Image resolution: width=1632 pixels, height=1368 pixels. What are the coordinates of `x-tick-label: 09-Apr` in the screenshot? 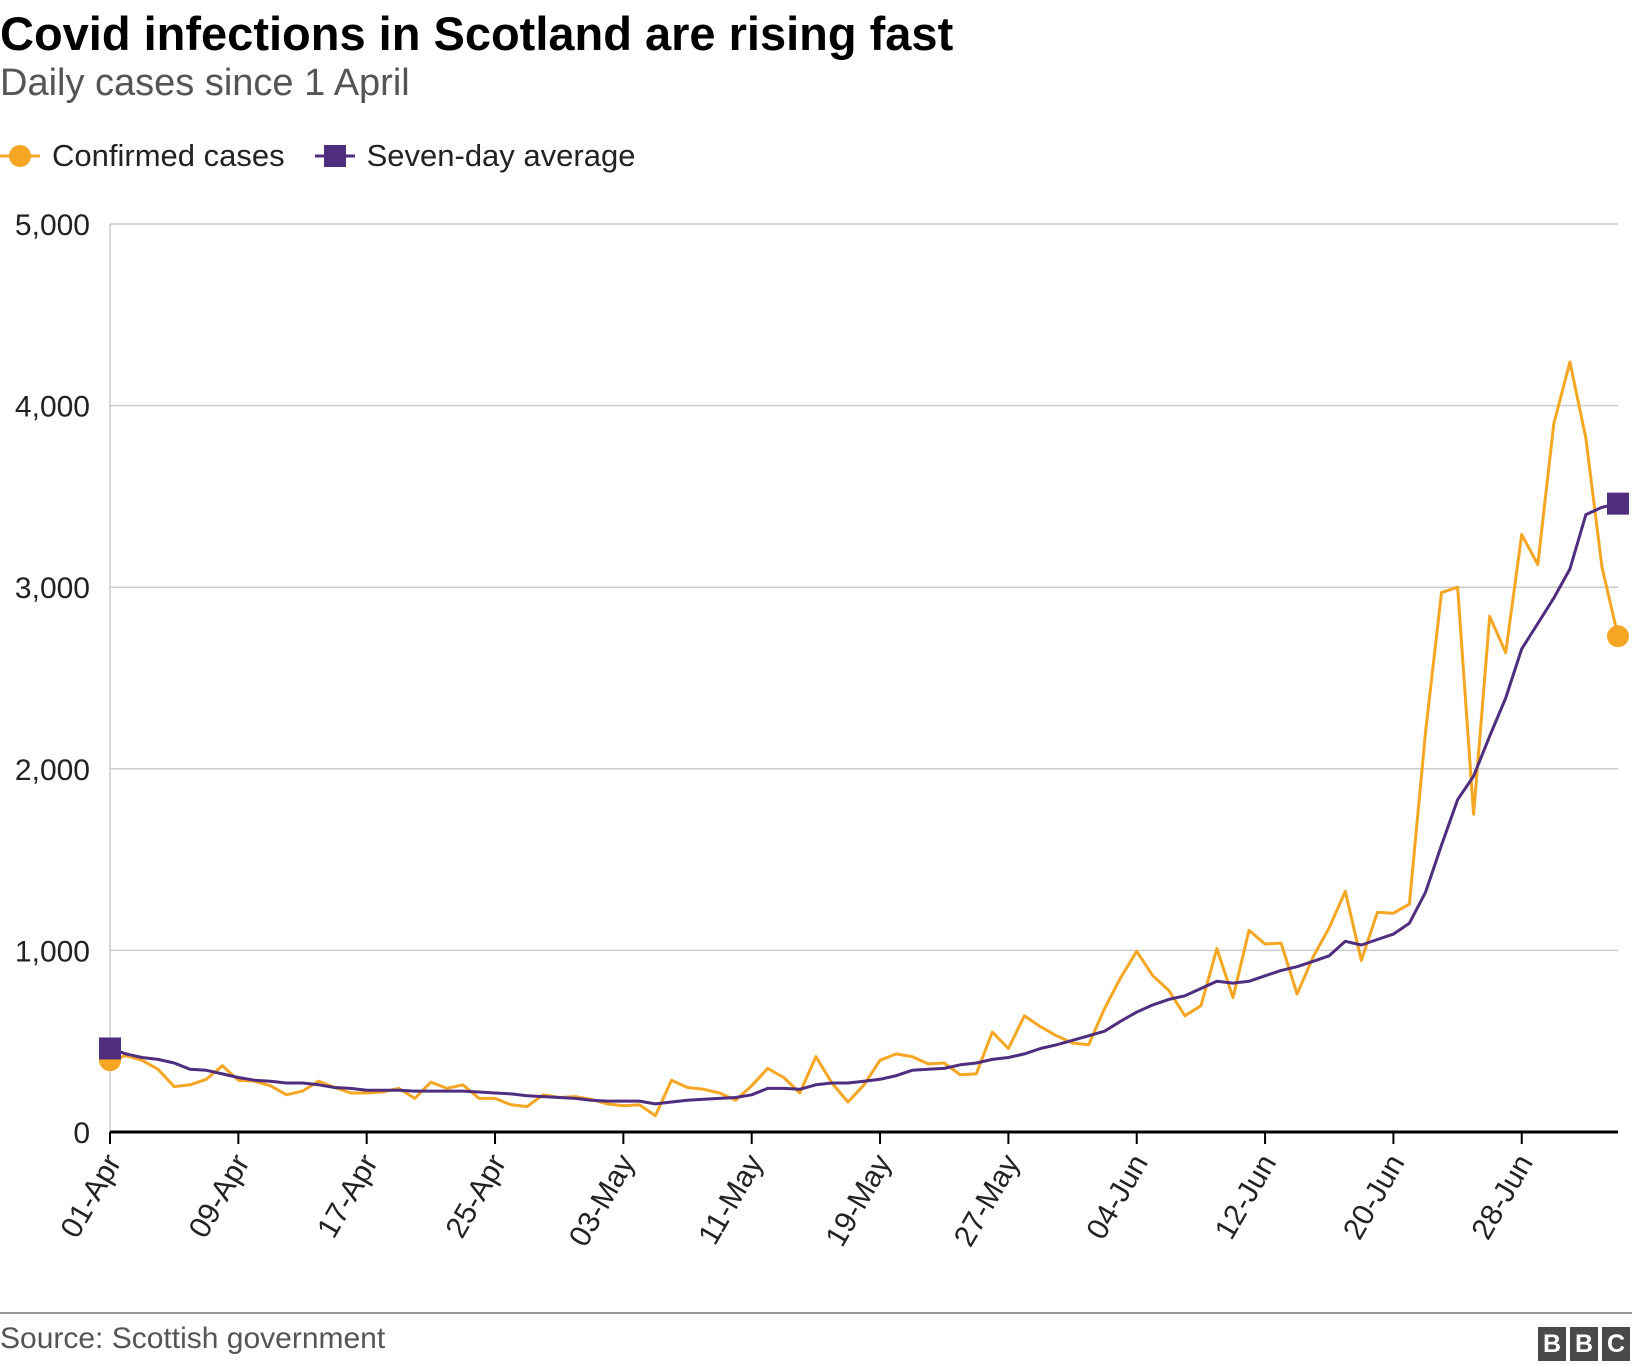 It's located at (220, 1196).